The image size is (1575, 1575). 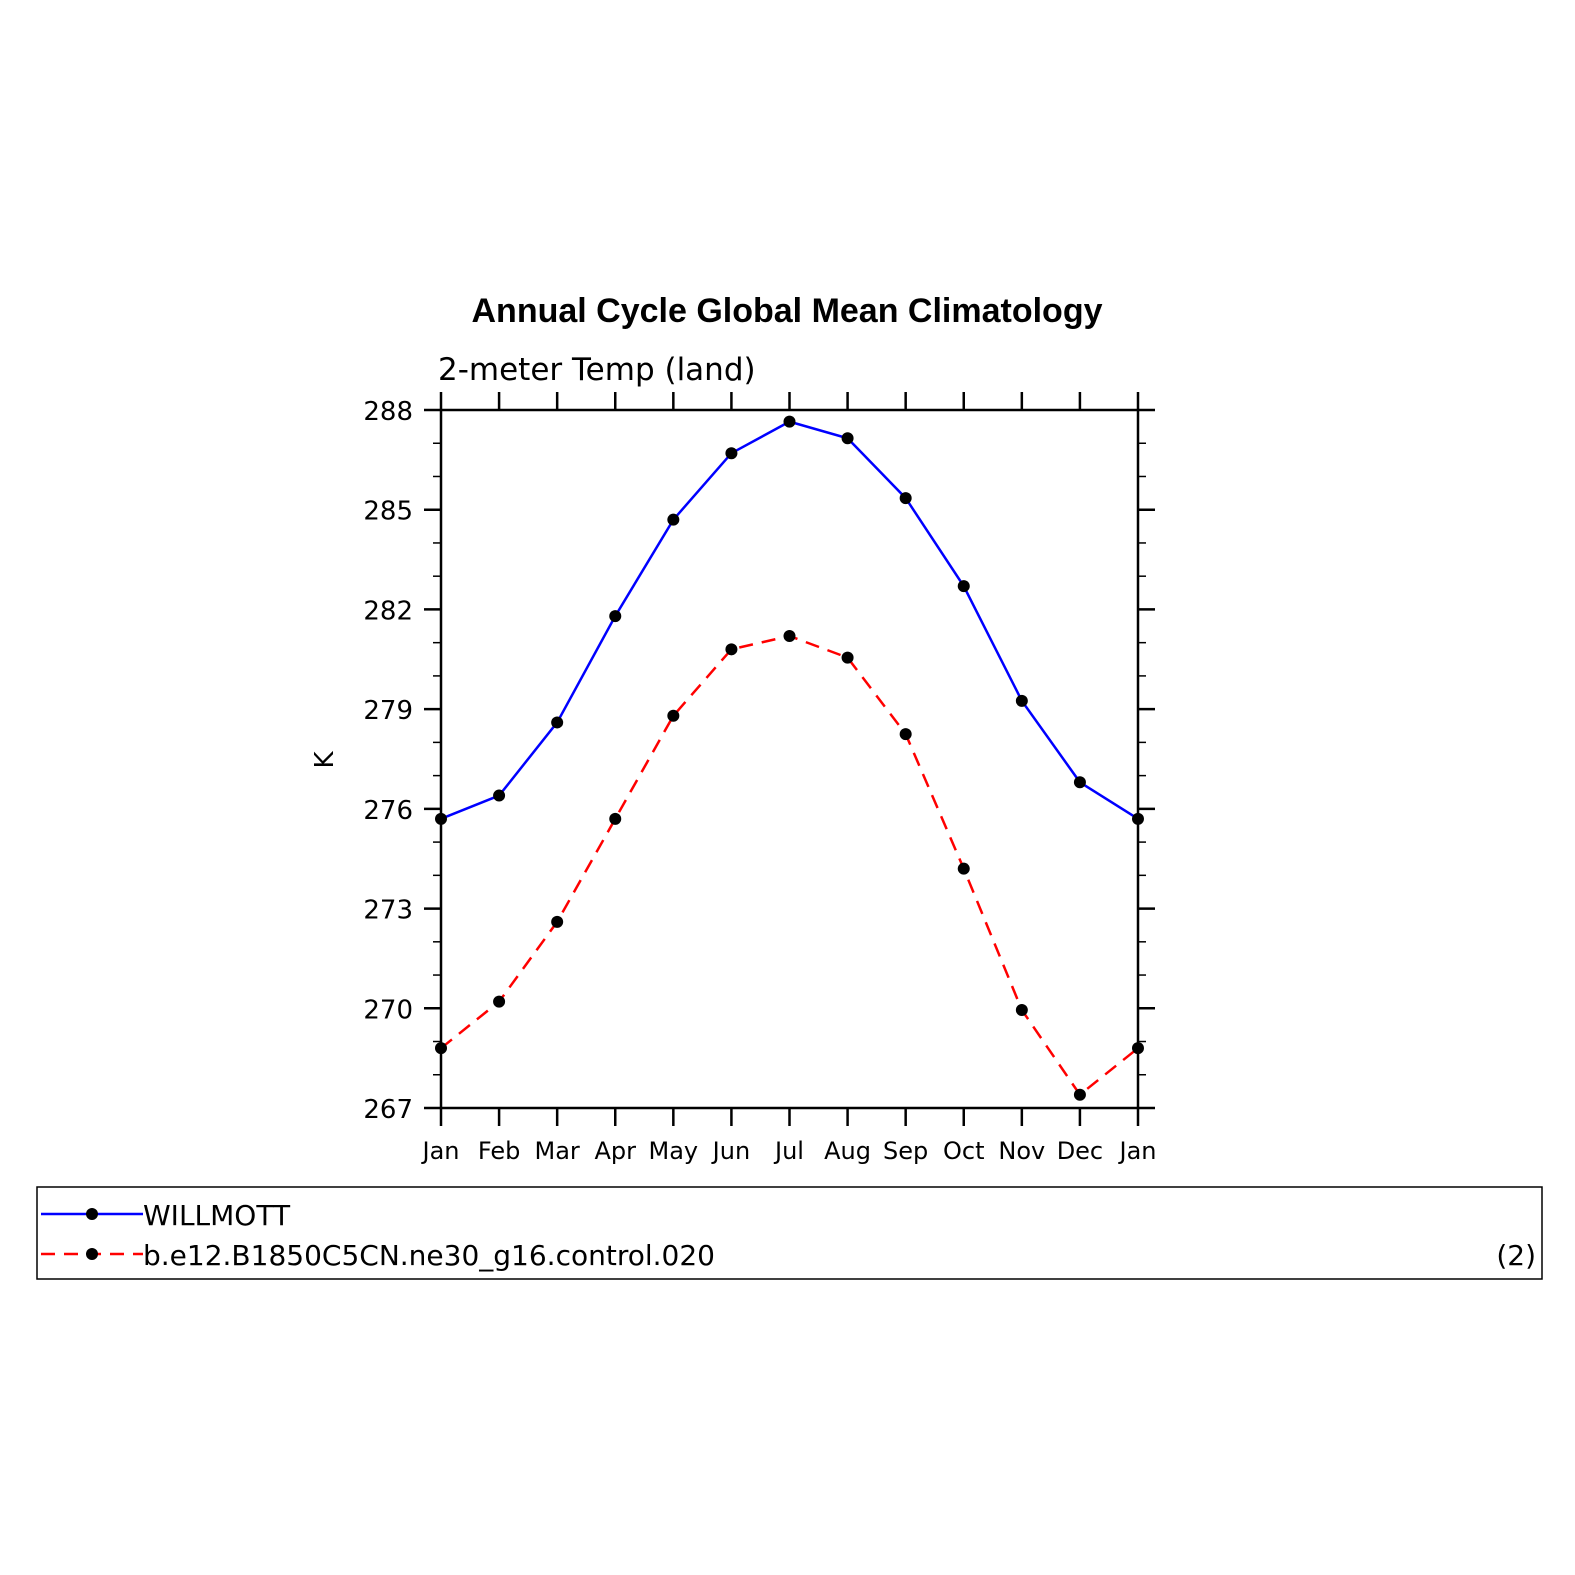 I want to click on y-tick-label: 279, so click(x=388, y=711).